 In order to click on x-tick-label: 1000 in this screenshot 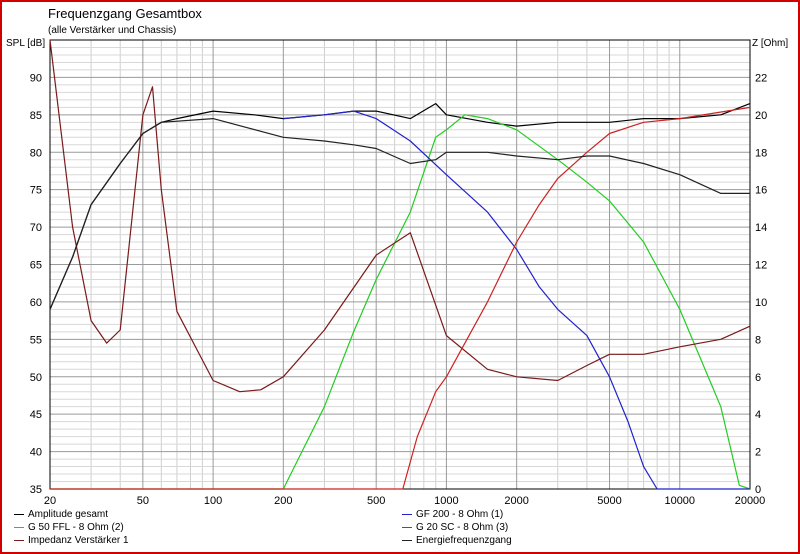, I will do `click(446, 501)`.